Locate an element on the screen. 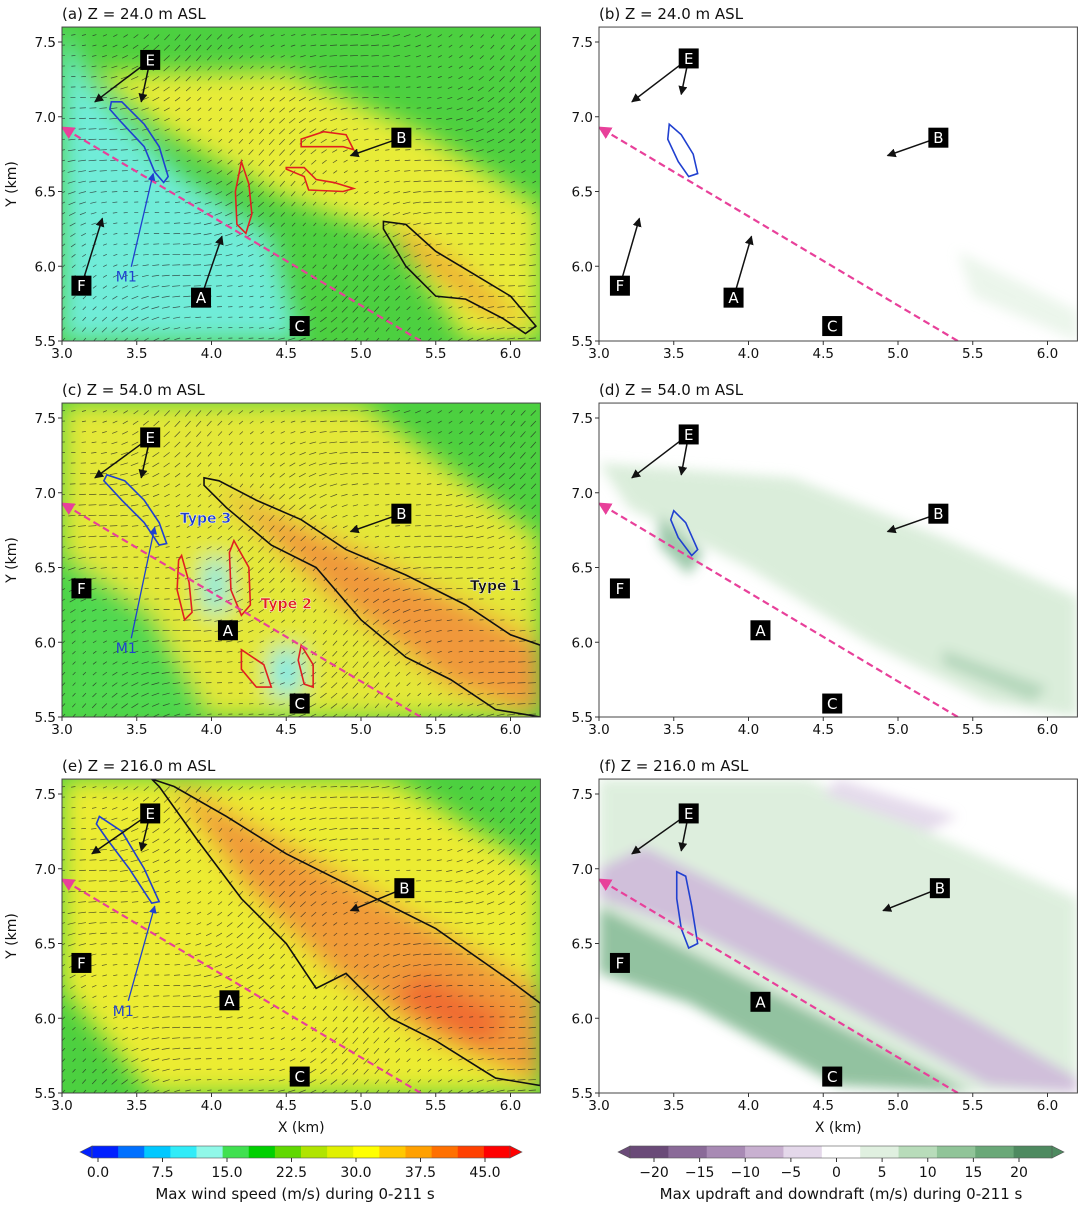 The height and width of the screenshot is (1212, 1080). label-box-B is located at coordinates (939, 888).